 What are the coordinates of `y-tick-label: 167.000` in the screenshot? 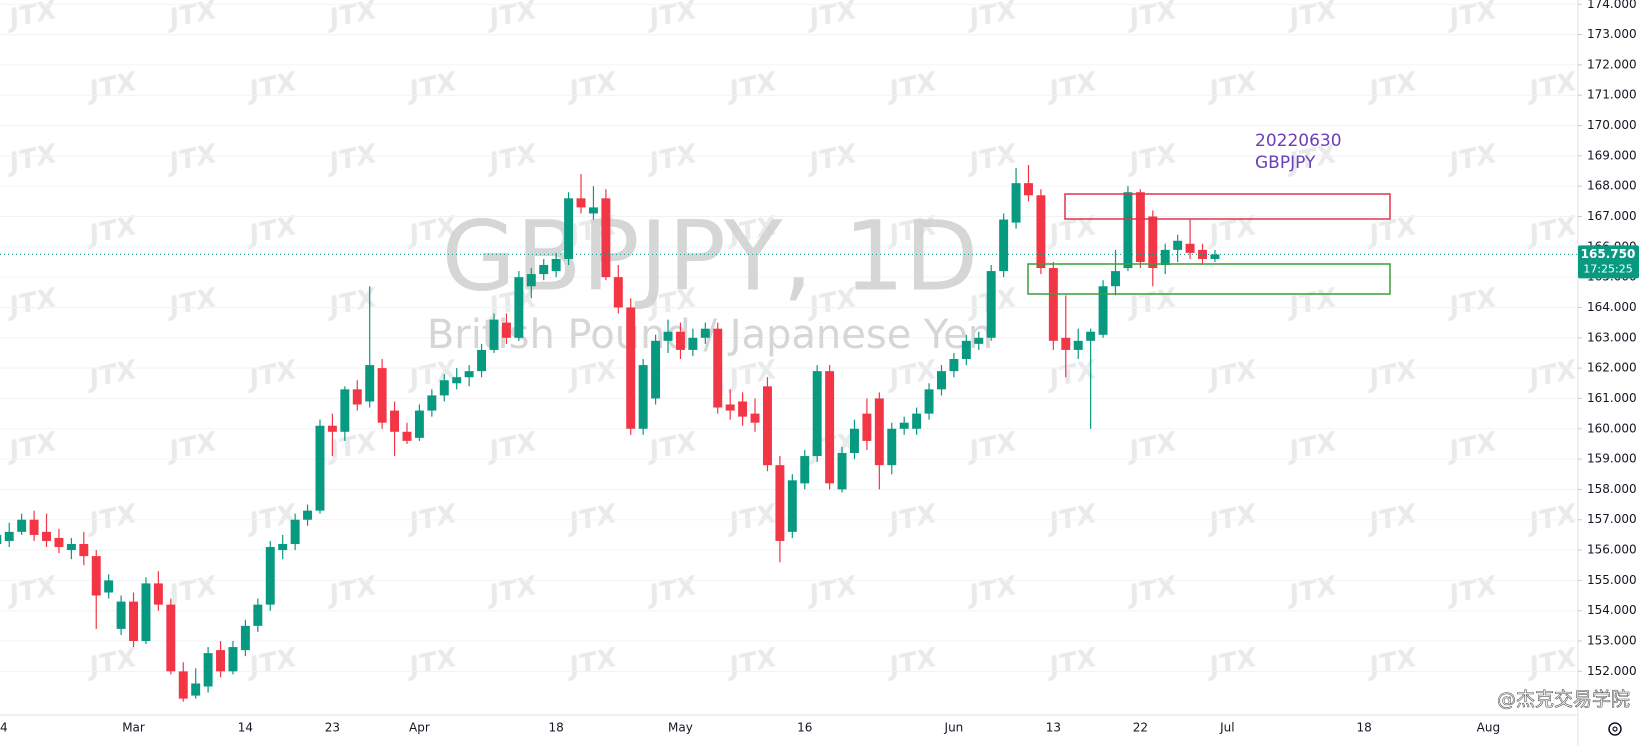 It's located at (1612, 216).